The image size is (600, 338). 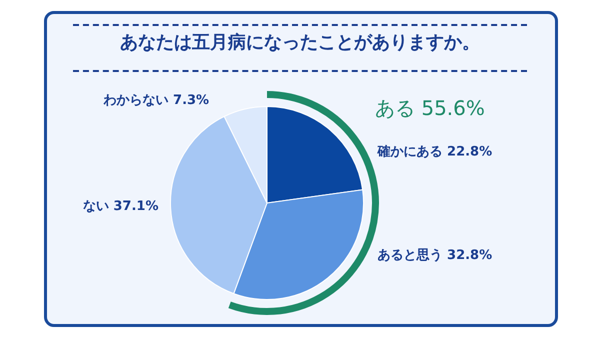 What do you see at coordinates (300, 43) in the screenshot?
I see `chart-title: あなたは五月病になったことがありますか。` at bounding box center [300, 43].